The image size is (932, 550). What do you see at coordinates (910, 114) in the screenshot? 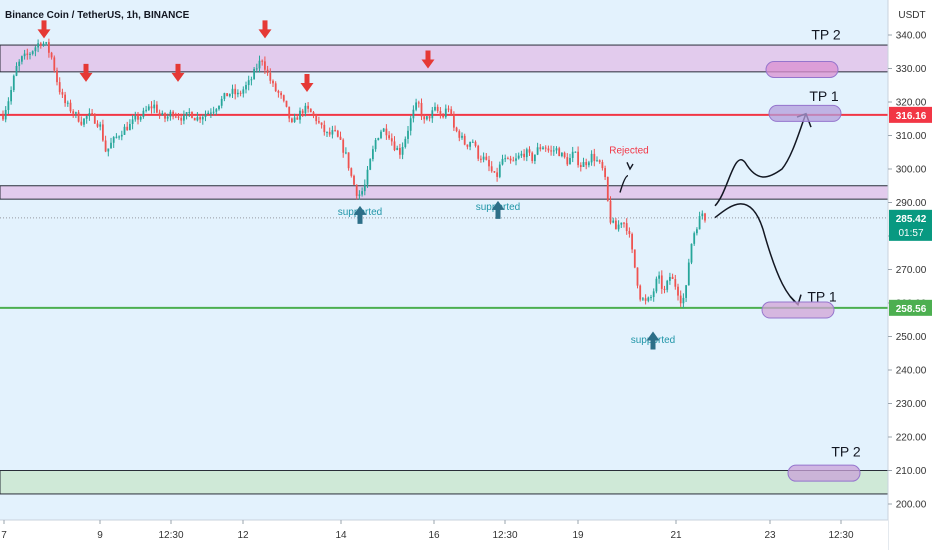
I see `upper-level-price-label-bg` at bounding box center [910, 114].